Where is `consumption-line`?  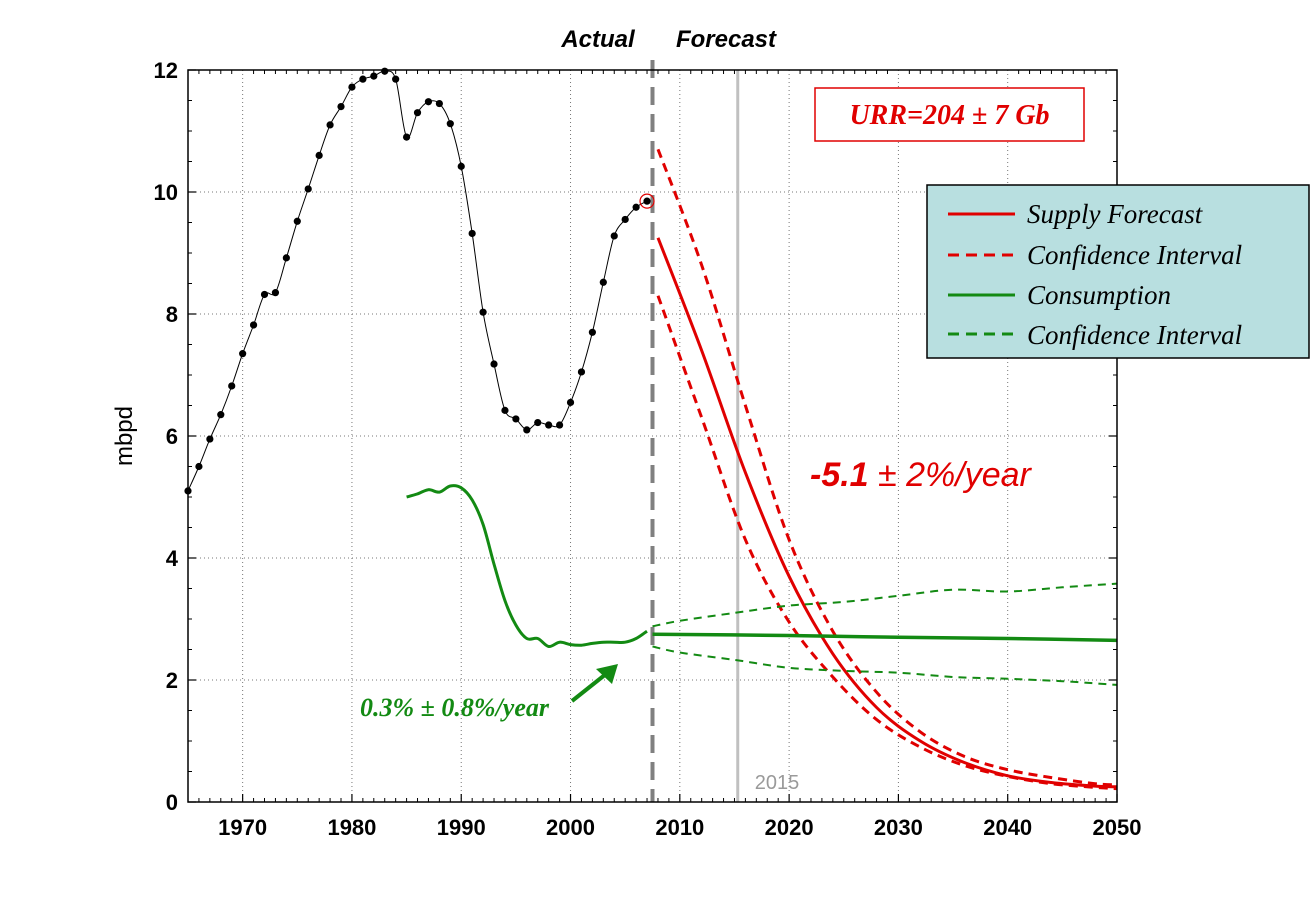
consumption-line is located at coordinates (527, 566).